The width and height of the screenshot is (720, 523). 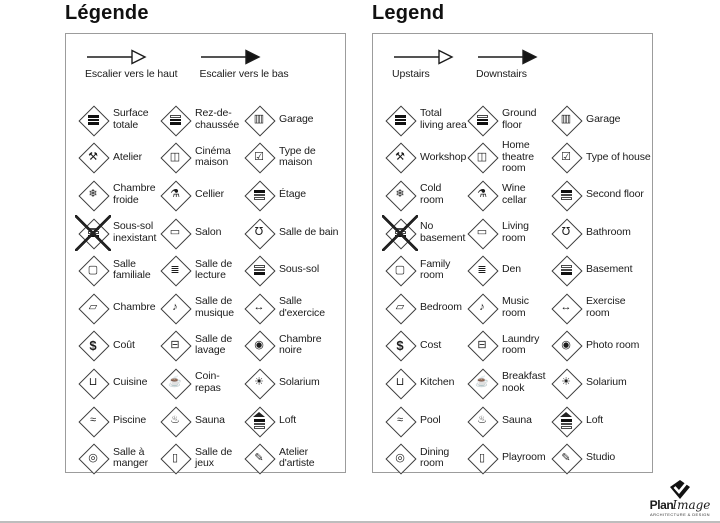 I want to click on legend-item-label: Étage, so click(x=292, y=194).